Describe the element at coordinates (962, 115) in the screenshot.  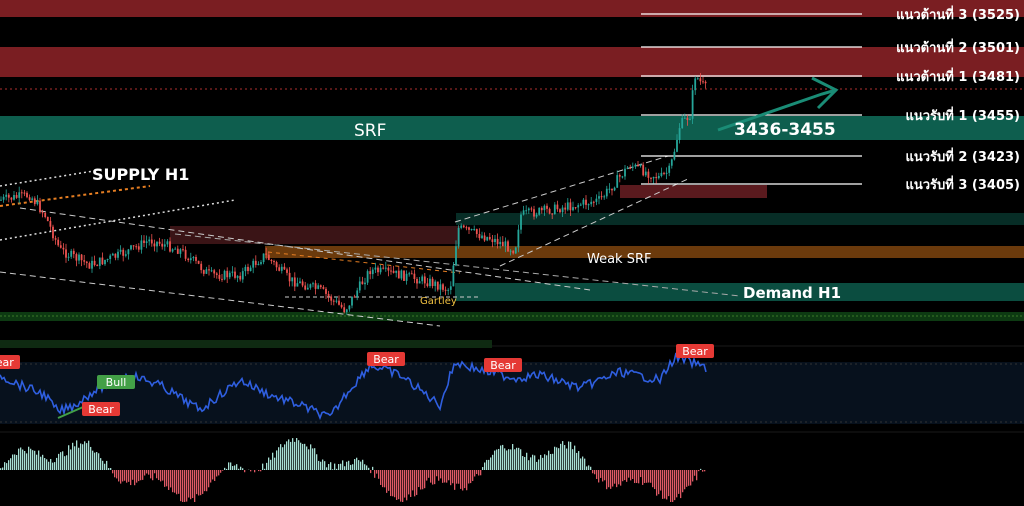
I see `level-label: แนวรับที่ 1 (3455)` at that location.